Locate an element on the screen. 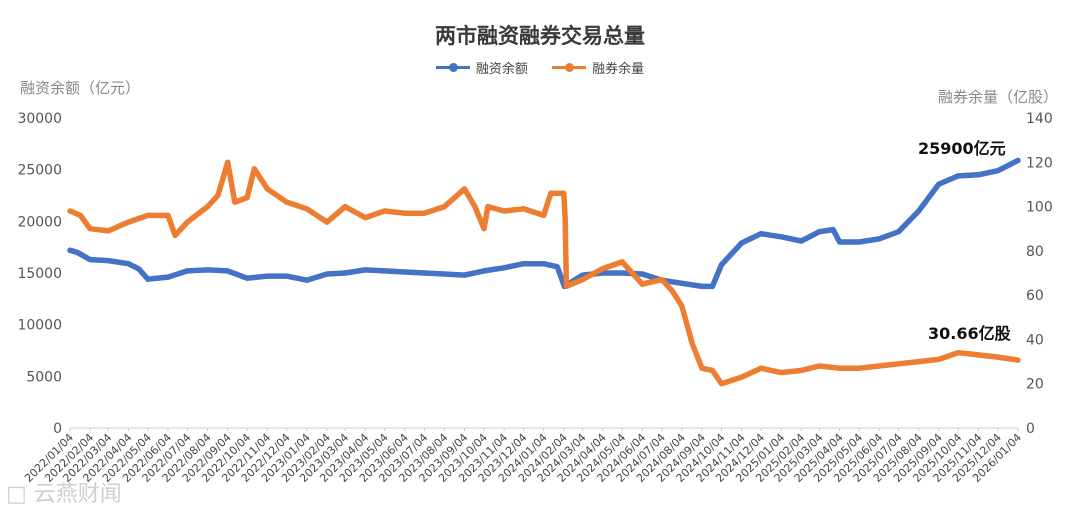 Image resolution: width=1080 pixels, height=508 pixels. y-right-tick-label: 0 is located at coordinates (1030, 429).